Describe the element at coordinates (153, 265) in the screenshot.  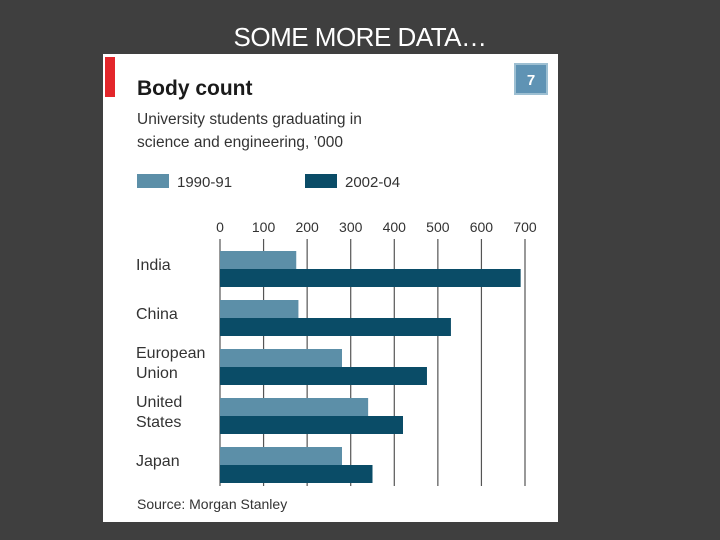
I see `category-label-india: India` at that location.